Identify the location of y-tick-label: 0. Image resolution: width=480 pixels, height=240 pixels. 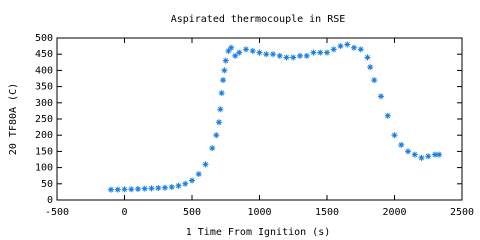
(50, 200).